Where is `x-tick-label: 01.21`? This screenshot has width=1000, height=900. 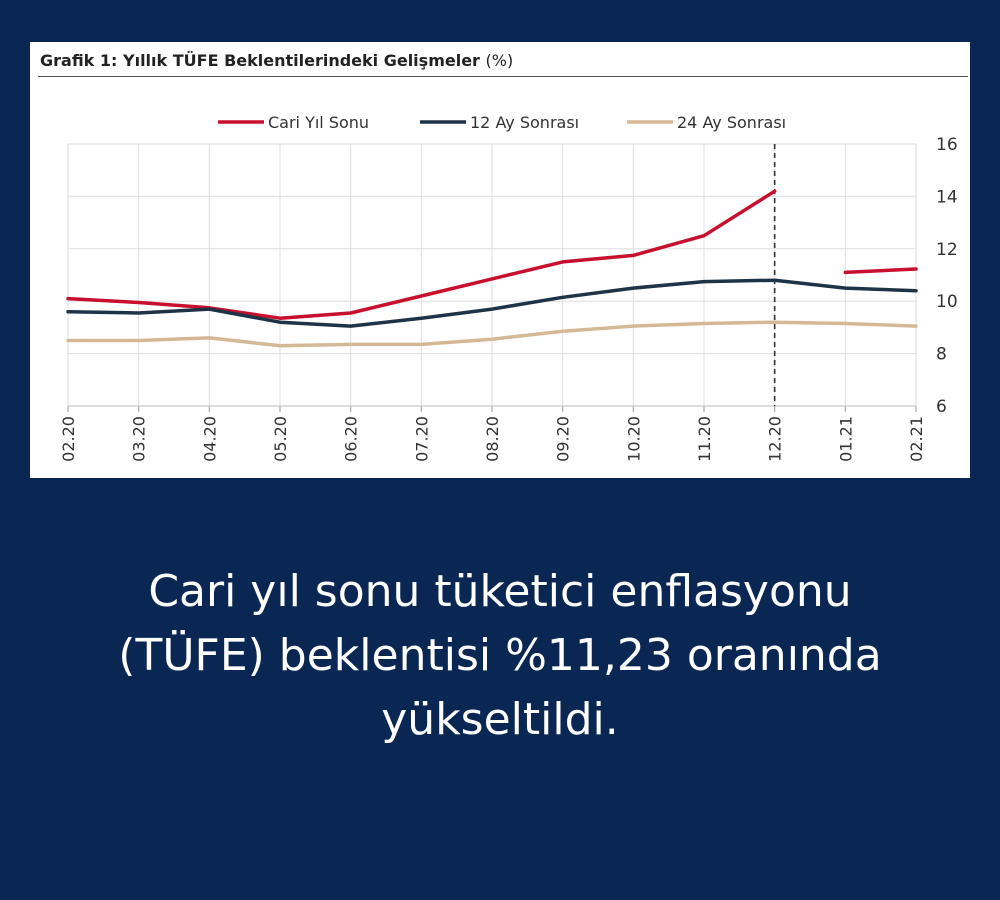 x-tick-label: 01.21 is located at coordinates (845, 439).